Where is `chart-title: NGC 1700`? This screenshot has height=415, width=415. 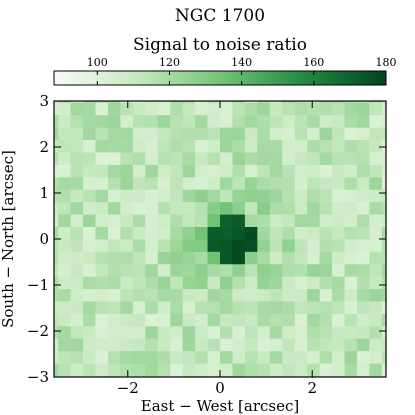
chart-title: NGC 1700 is located at coordinates (220, 16).